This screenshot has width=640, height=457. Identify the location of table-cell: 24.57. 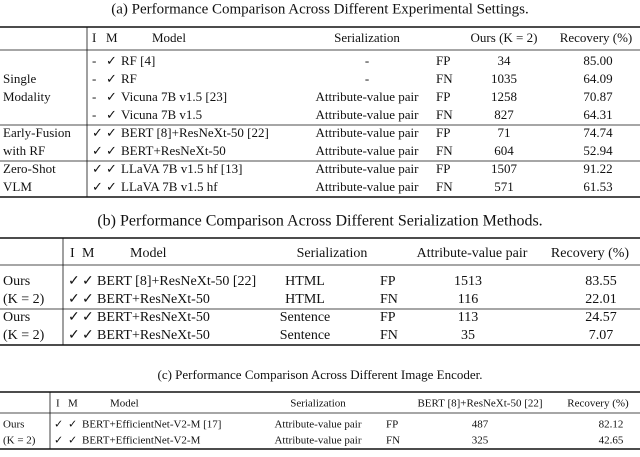
(601, 317).